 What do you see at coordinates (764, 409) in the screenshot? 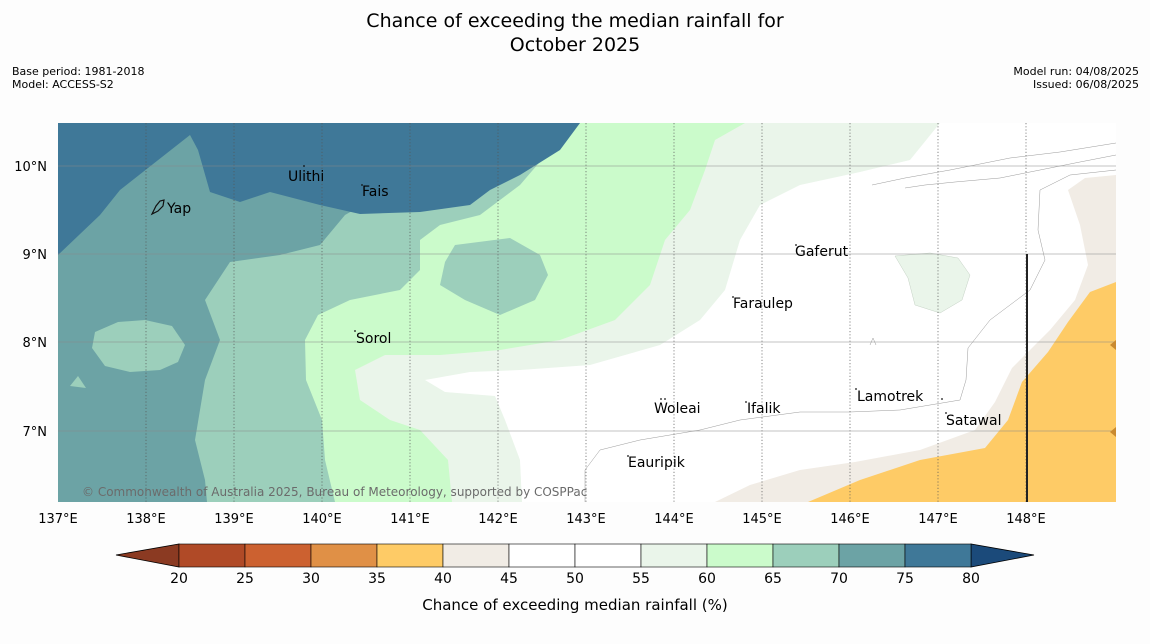
I see `place-label-ifalik: Ifalik` at bounding box center [764, 409].